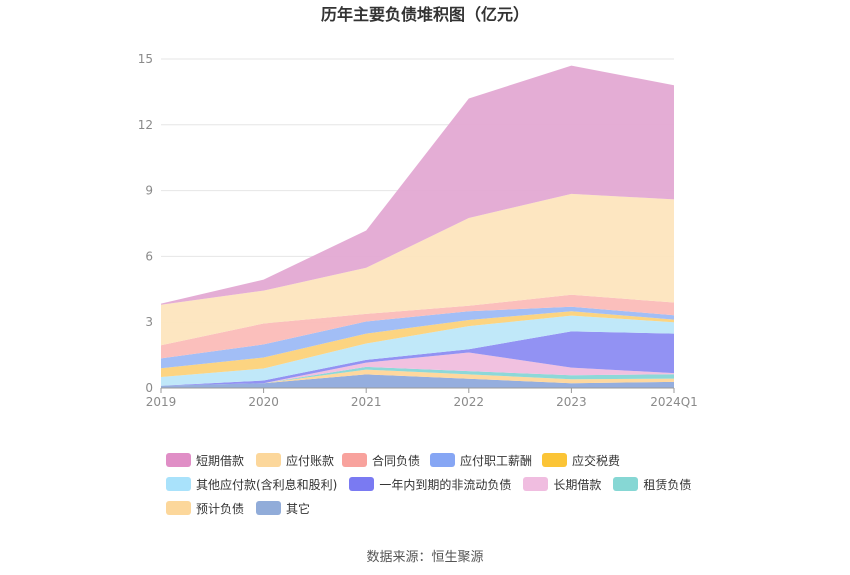  What do you see at coordinates (149, 256) in the screenshot?
I see `y-tick-label: 6` at bounding box center [149, 256].